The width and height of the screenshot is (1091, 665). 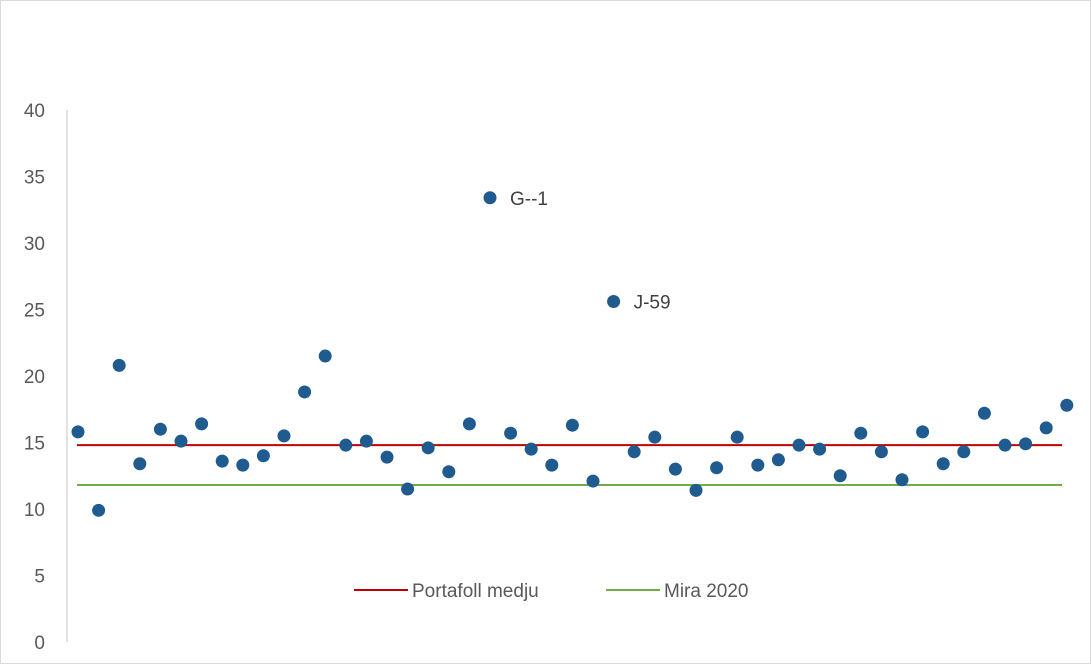 What do you see at coordinates (569, 465) in the screenshot?
I see `reference-lines` at bounding box center [569, 465].